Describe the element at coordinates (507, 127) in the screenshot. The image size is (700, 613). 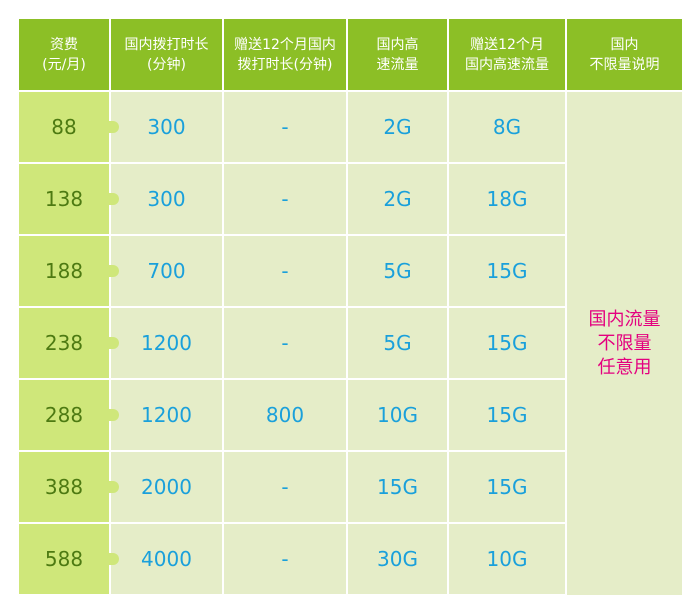
I see `bonus-data-cell: 8G` at that location.